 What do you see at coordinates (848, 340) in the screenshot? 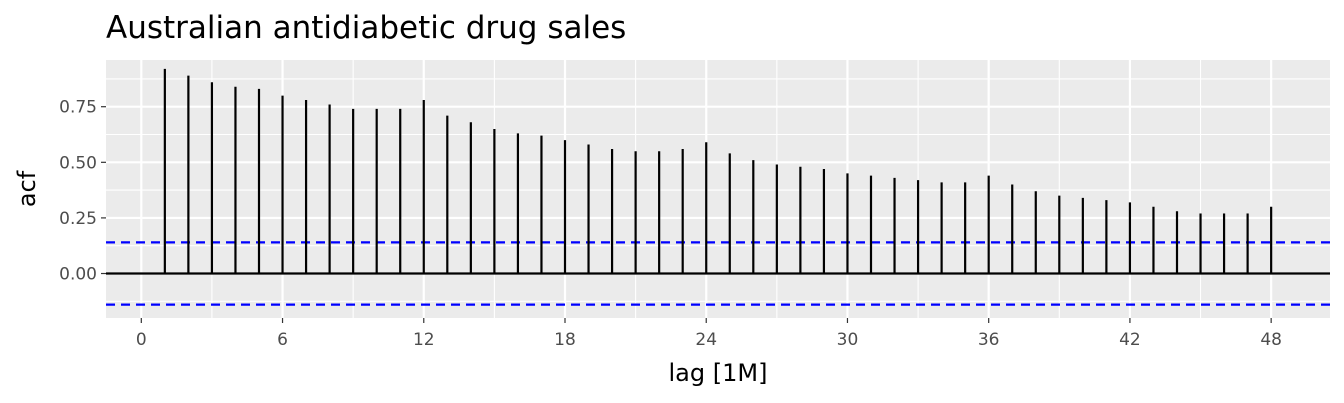
I see `x-tick-label: 30` at bounding box center [848, 340].